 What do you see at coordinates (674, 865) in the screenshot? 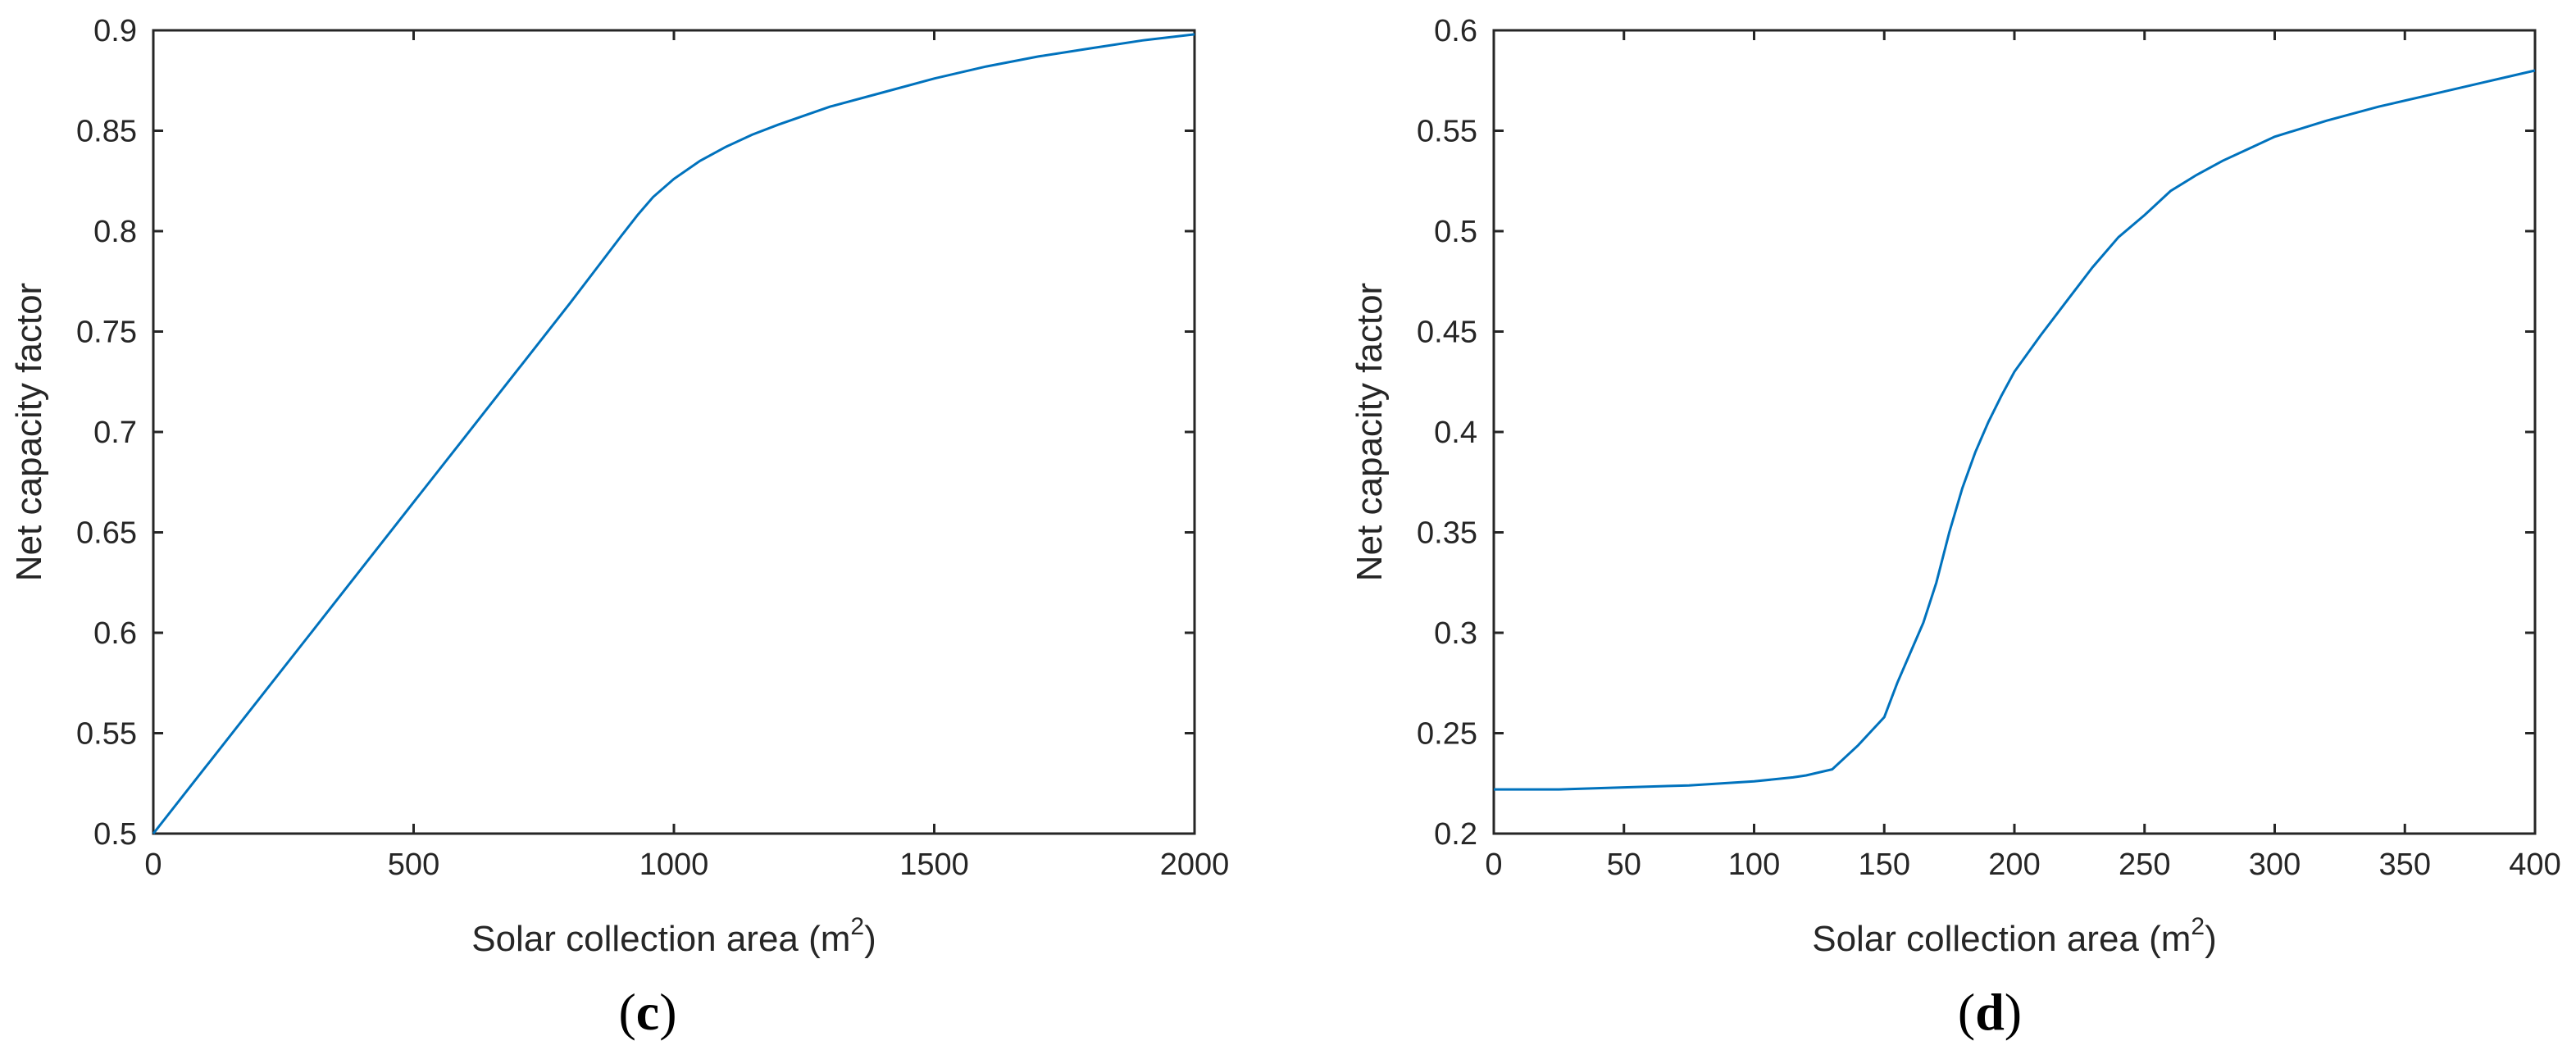
I see `x-tick-label-c: 1000` at bounding box center [674, 865].